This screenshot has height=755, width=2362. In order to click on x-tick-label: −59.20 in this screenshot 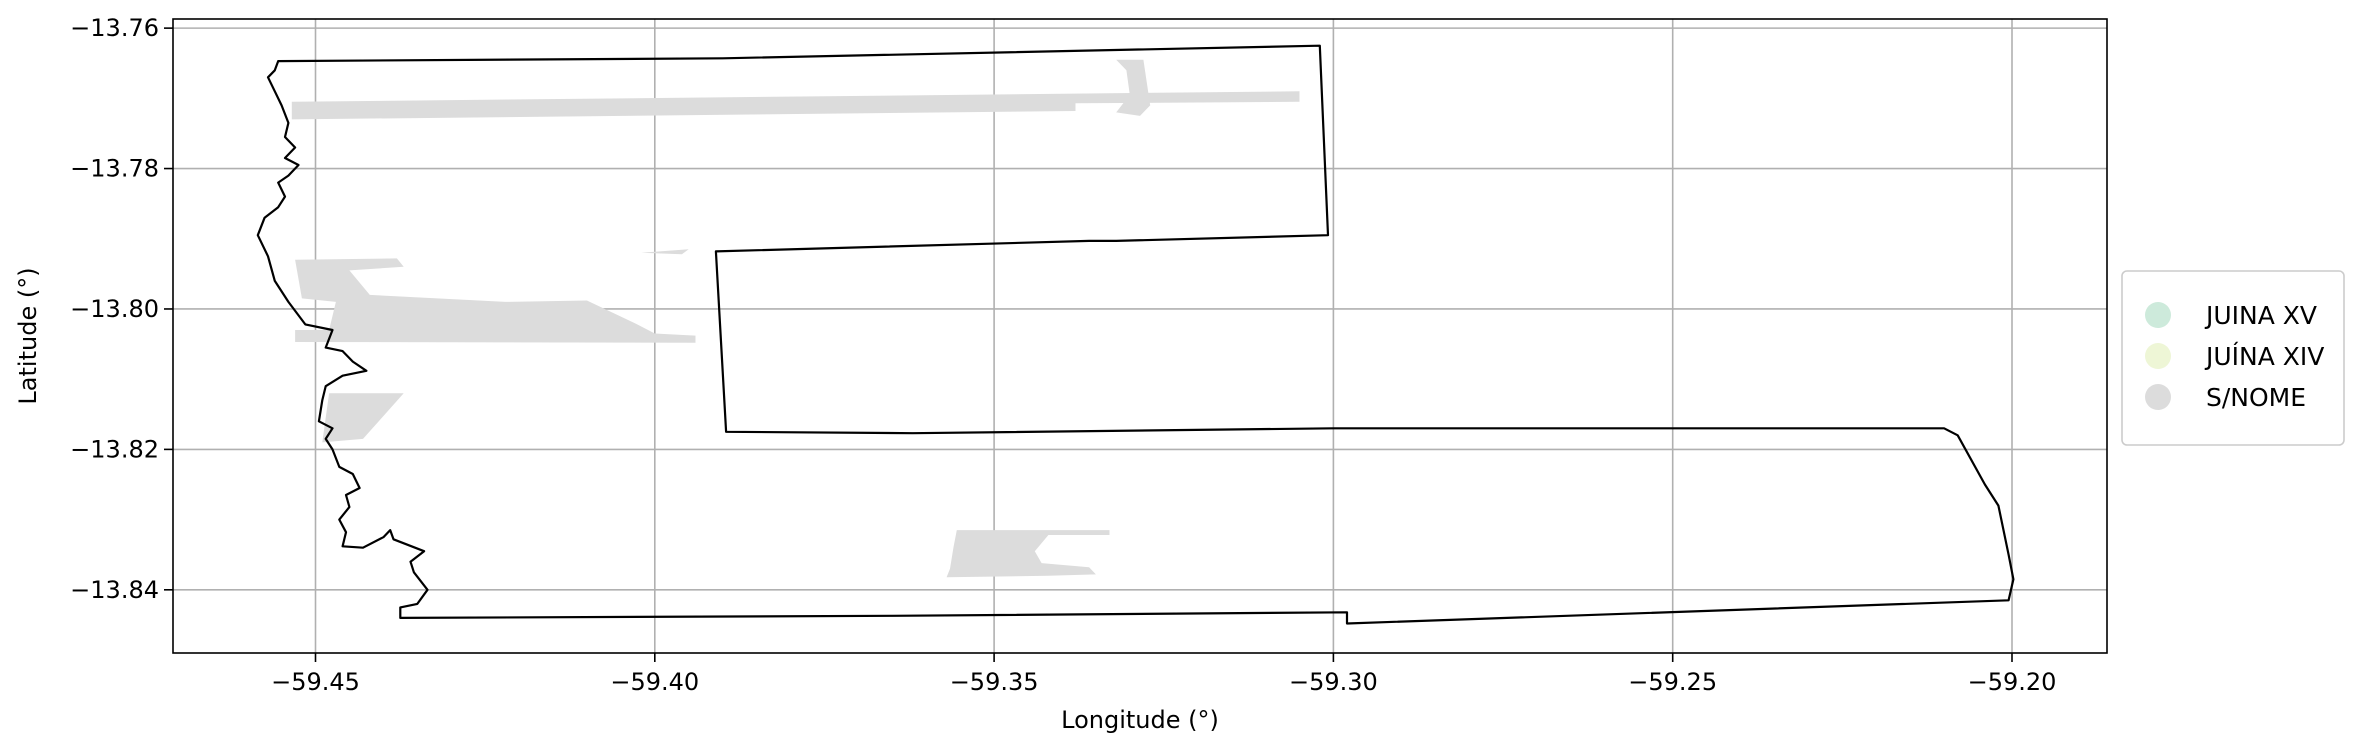, I will do `click(2012, 682)`.